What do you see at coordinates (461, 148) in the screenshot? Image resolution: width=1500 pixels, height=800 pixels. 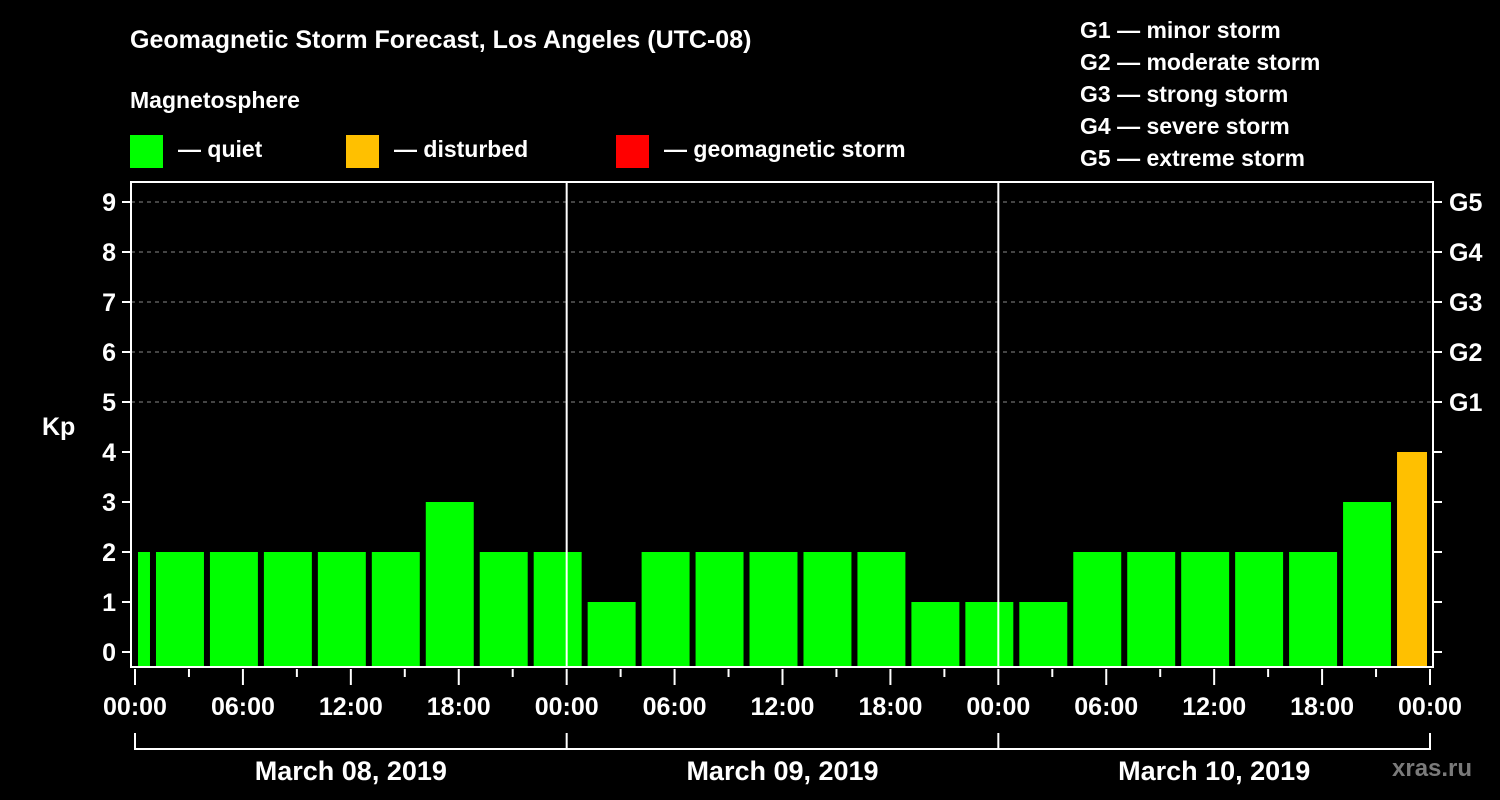 I see `legend-label-disturbed: — disturbed` at bounding box center [461, 148].